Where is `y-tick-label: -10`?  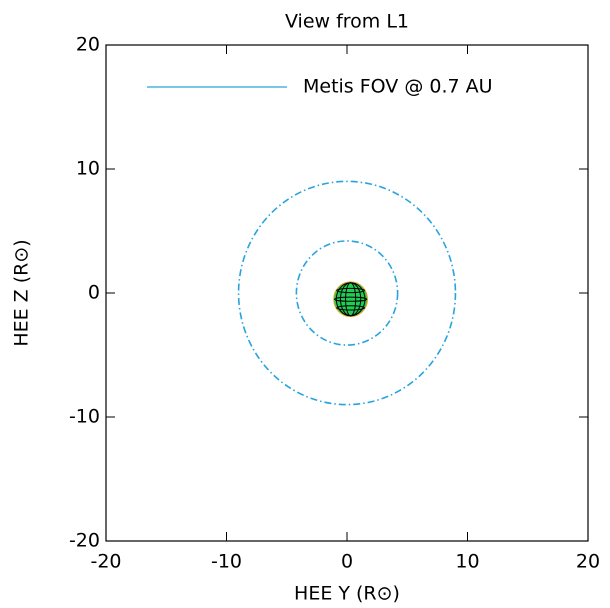 y-tick-label: -10 is located at coordinates (84, 417).